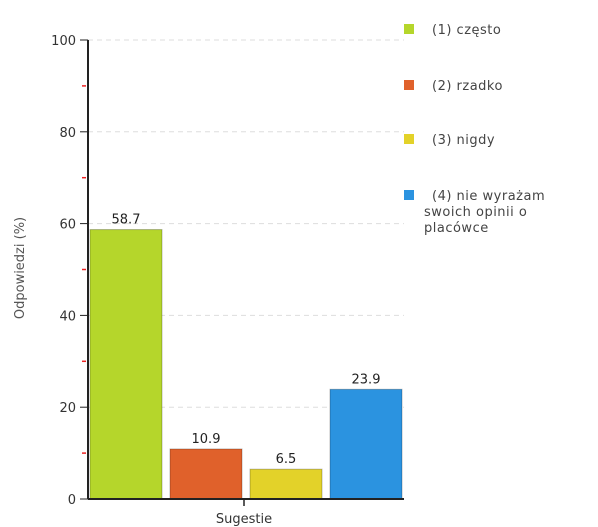 The height and width of the screenshot is (527, 598). I want to click on y-tick-label: 100, so click(63, 41).